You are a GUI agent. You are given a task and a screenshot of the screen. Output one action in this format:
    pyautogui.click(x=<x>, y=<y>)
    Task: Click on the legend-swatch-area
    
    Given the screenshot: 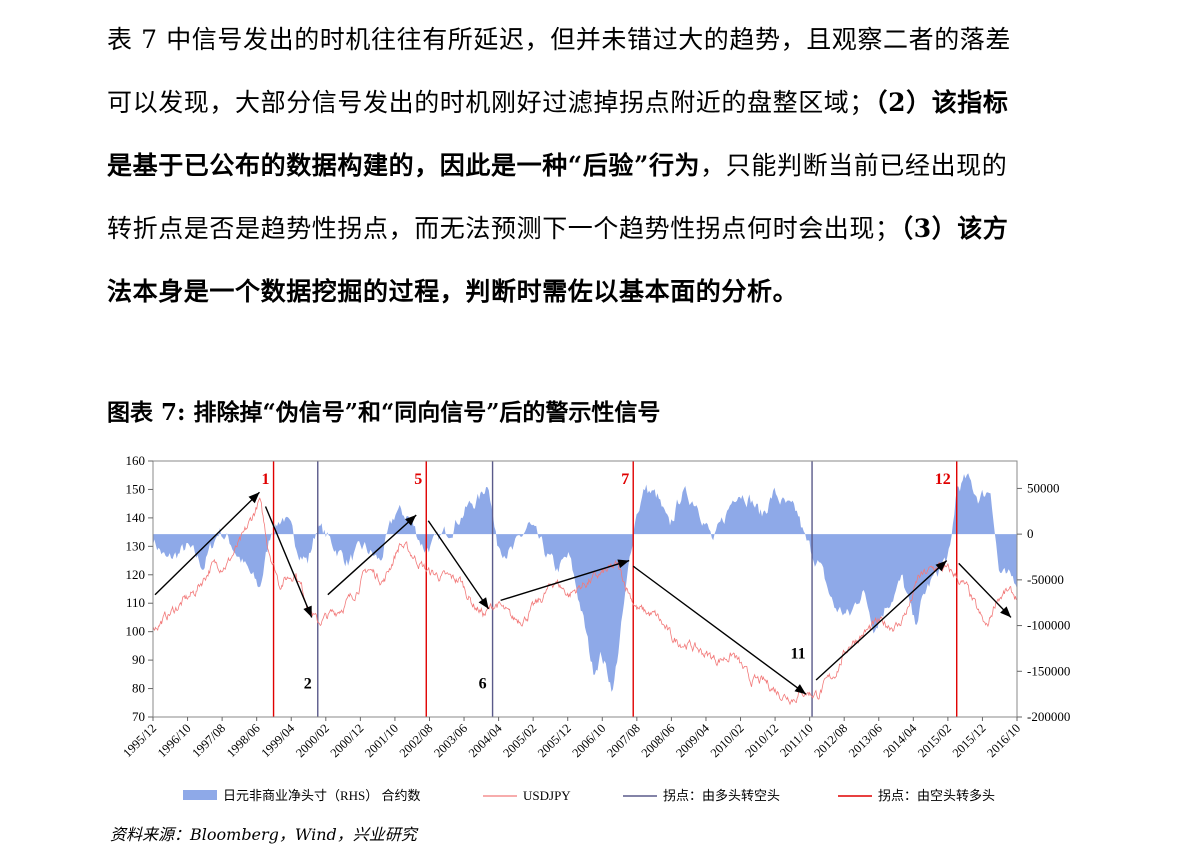 What is the action you would take?
    pyautogui.click(x=200, y=795)
    